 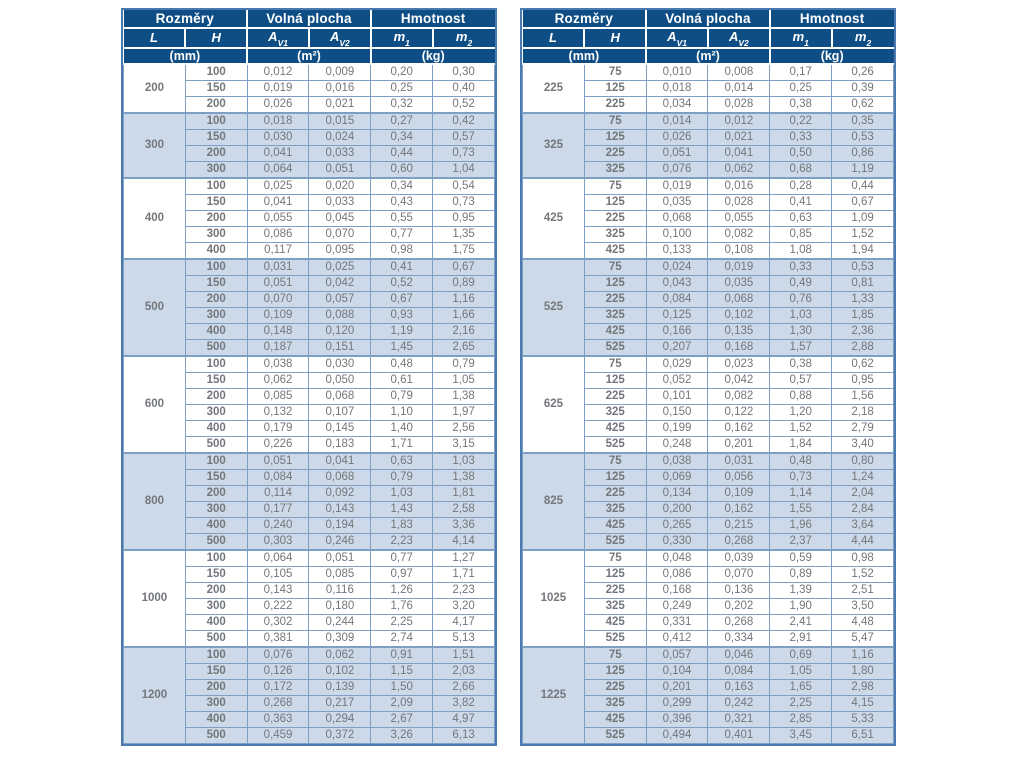 I want to click on data-cell: 0,217, so click(x=340, y=703).